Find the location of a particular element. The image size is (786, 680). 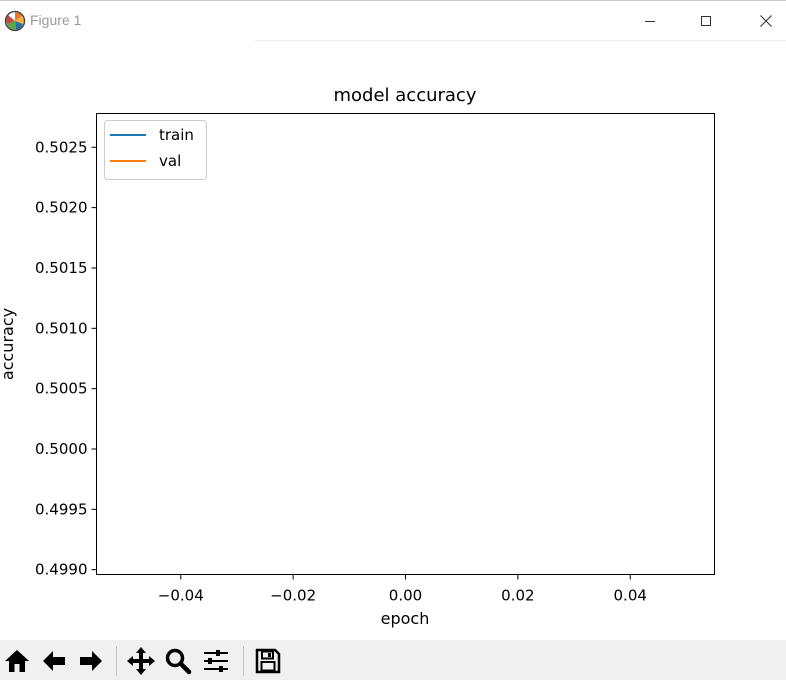

forward-arrow-icon is located at coordinates (91, 661).